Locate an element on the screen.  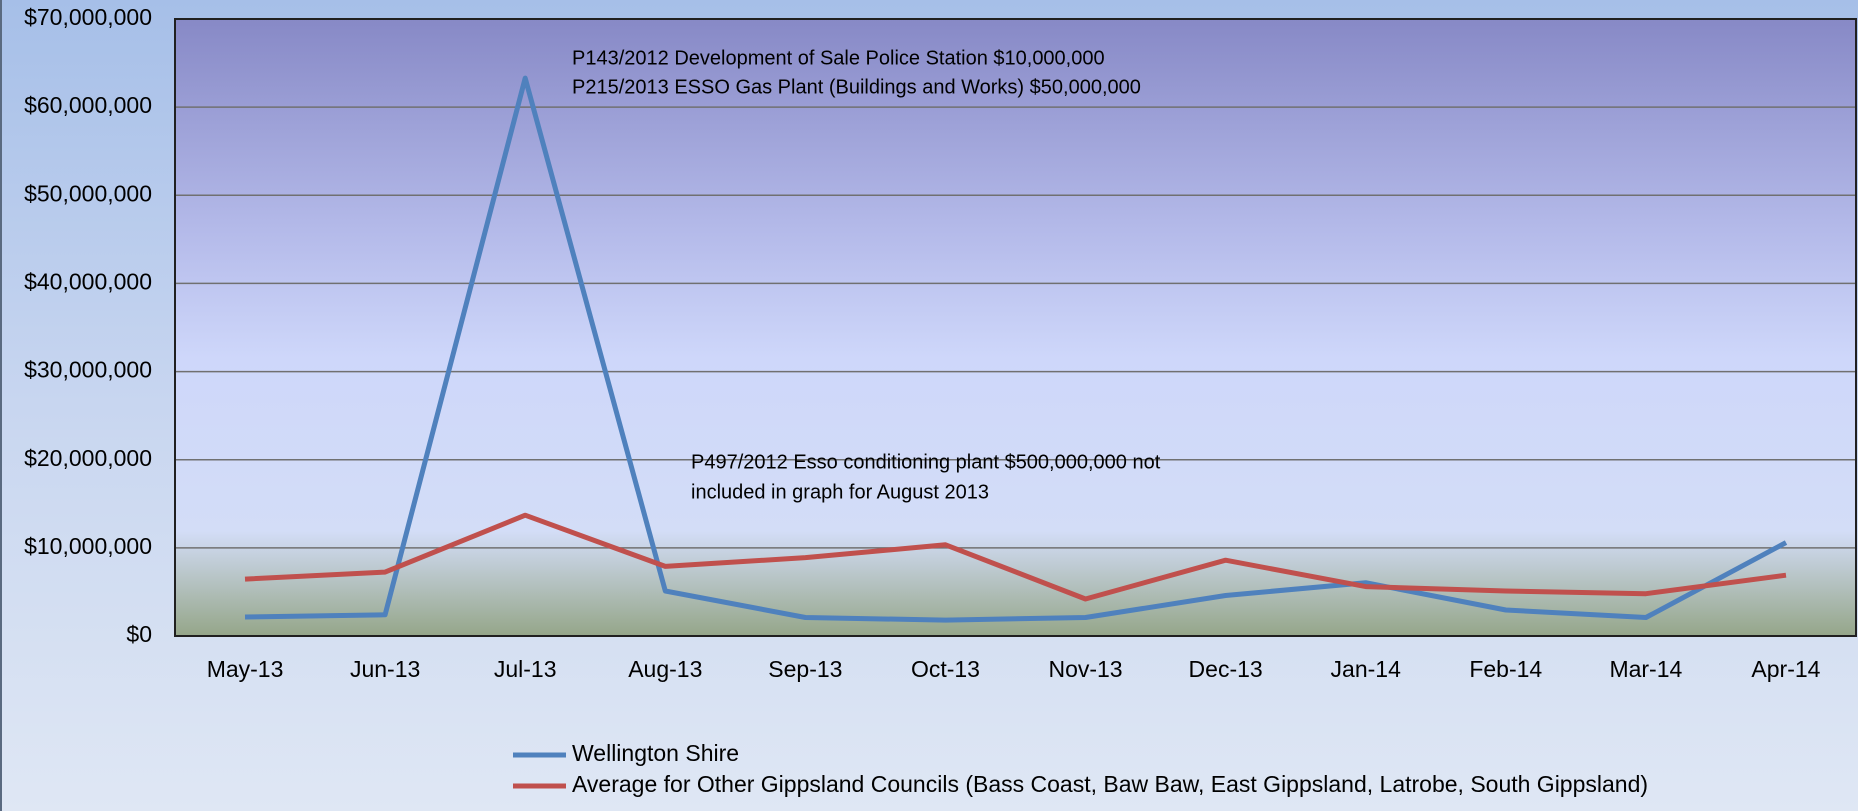
y-tick-label: $30,000,000 is located at coordinates (88, 370).